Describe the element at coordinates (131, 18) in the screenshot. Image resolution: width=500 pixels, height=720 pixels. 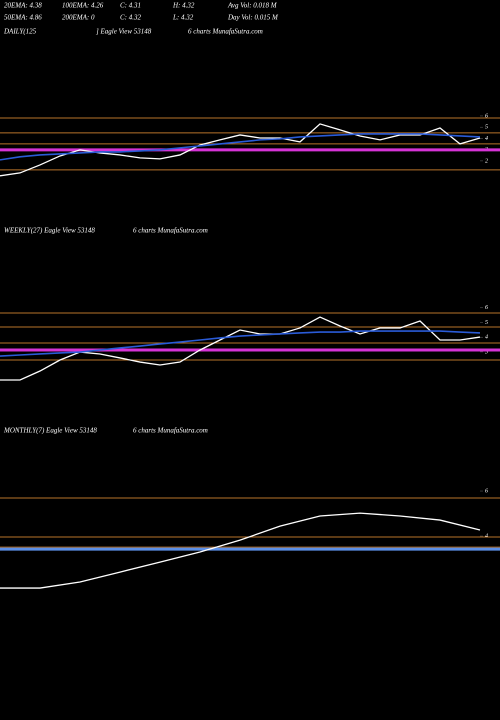
I see `stat-label: C: 4.32` at that location.